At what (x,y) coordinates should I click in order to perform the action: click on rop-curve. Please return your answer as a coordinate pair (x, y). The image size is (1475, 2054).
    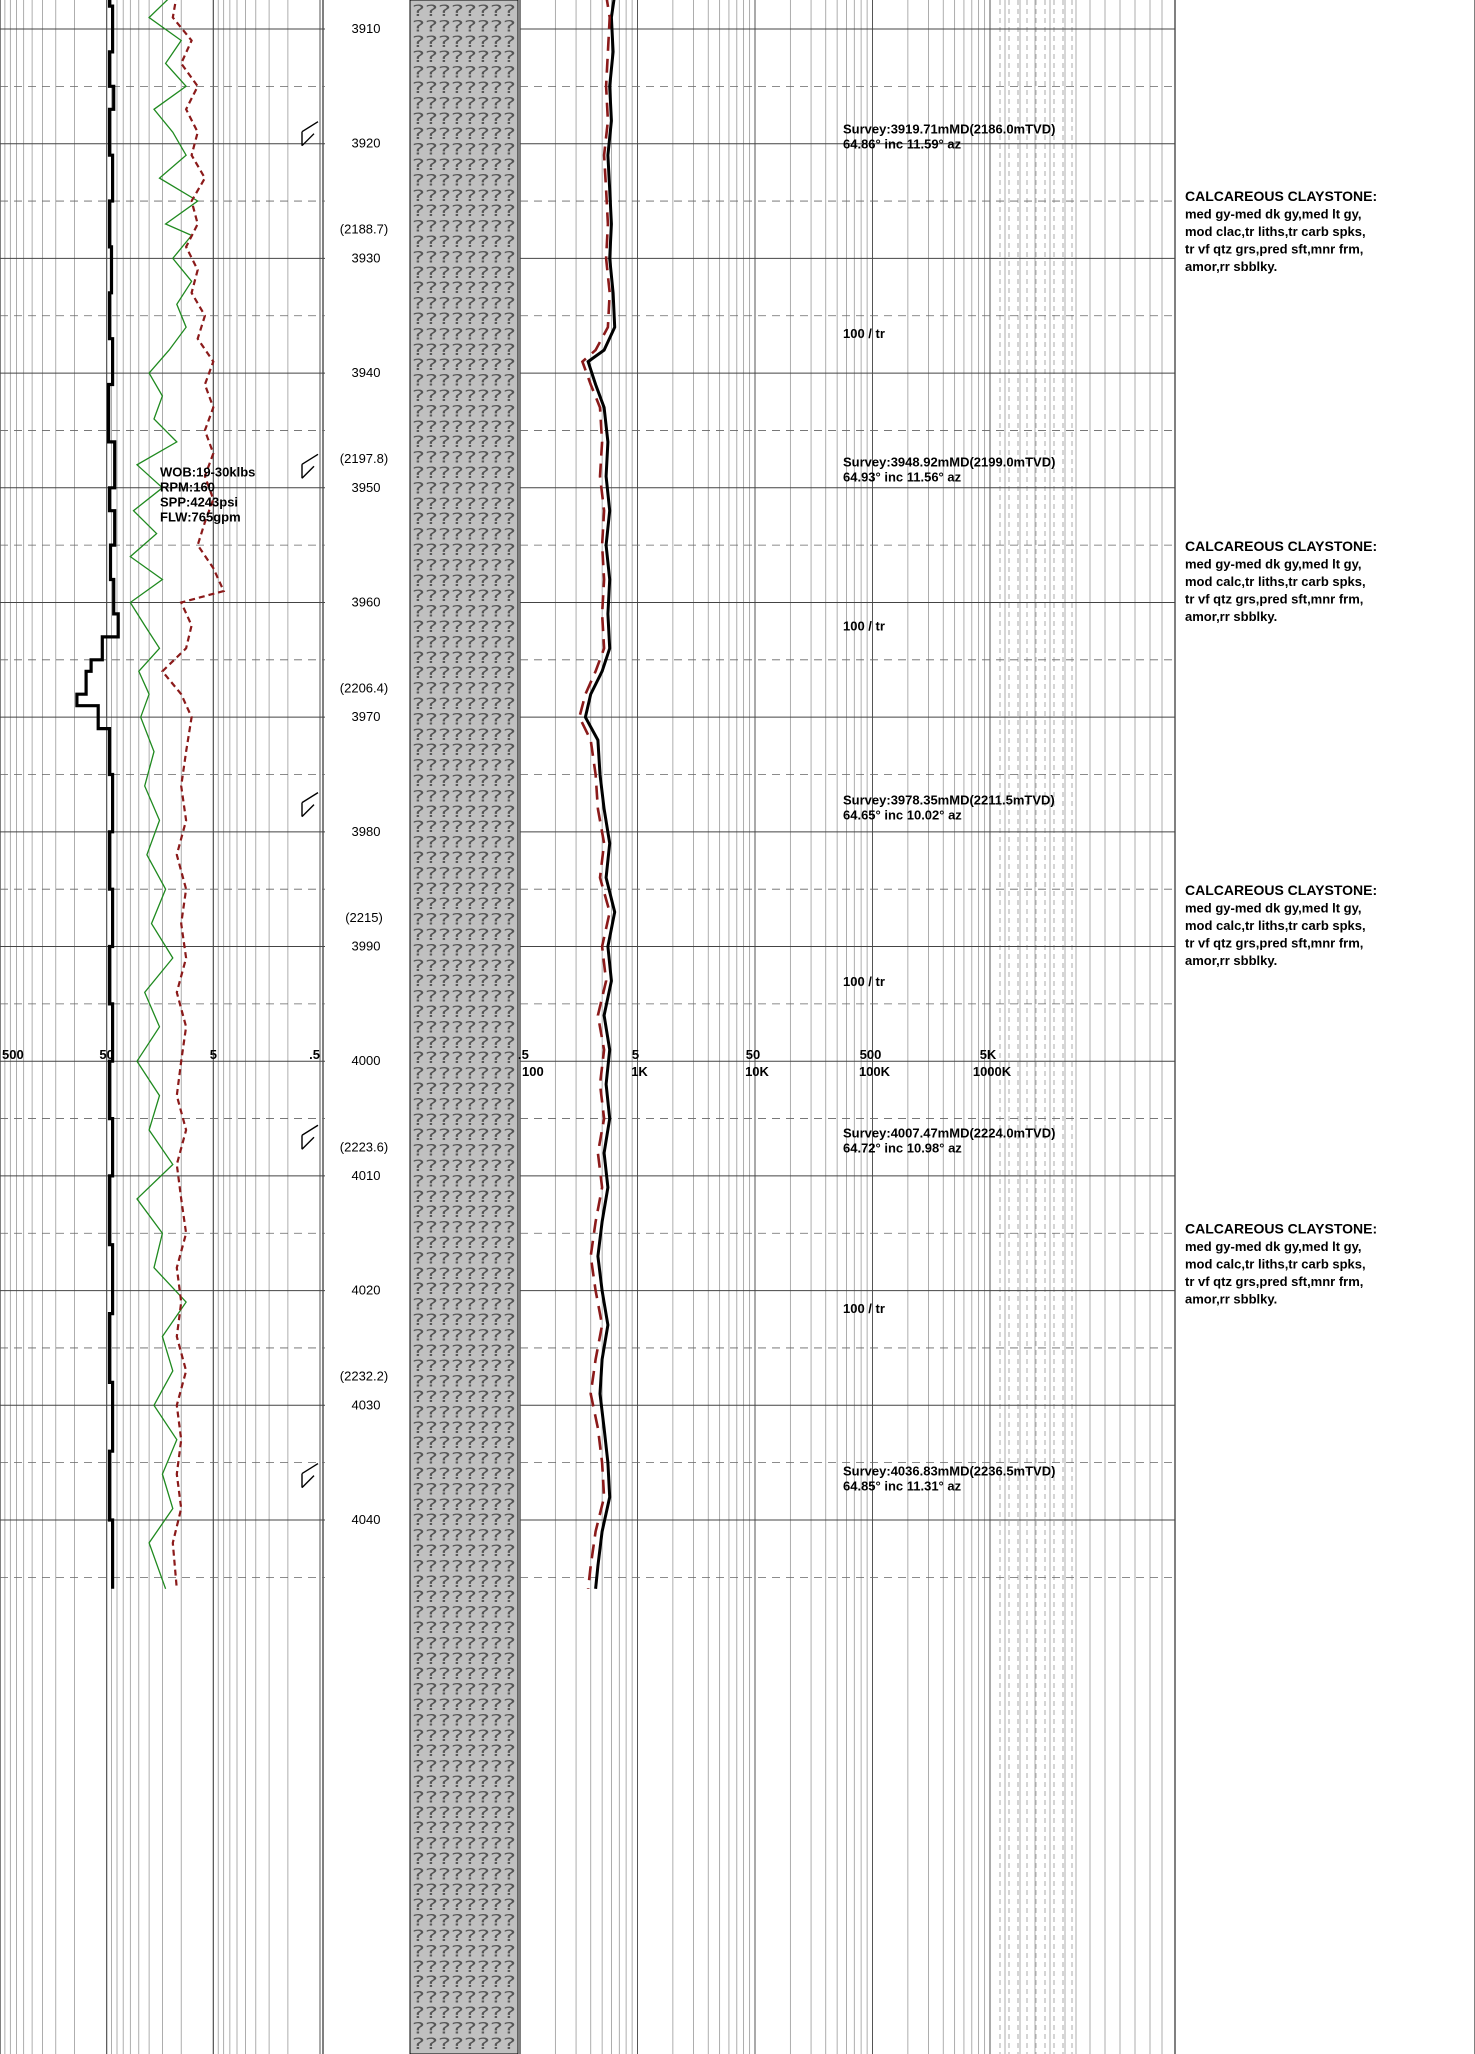
    Looking at the image, I should click on (97, 794).